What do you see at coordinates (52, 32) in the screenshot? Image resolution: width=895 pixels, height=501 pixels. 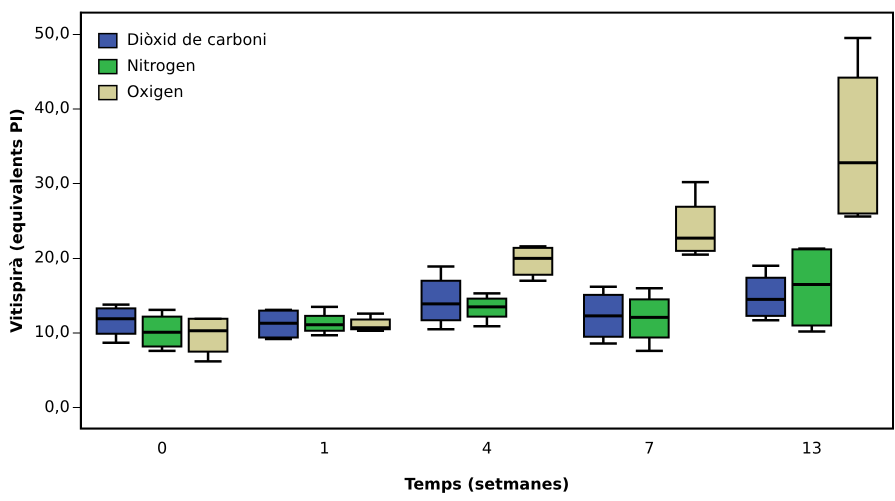 I see `y-tick-label: 50,0` at bounding box center [52, 32].